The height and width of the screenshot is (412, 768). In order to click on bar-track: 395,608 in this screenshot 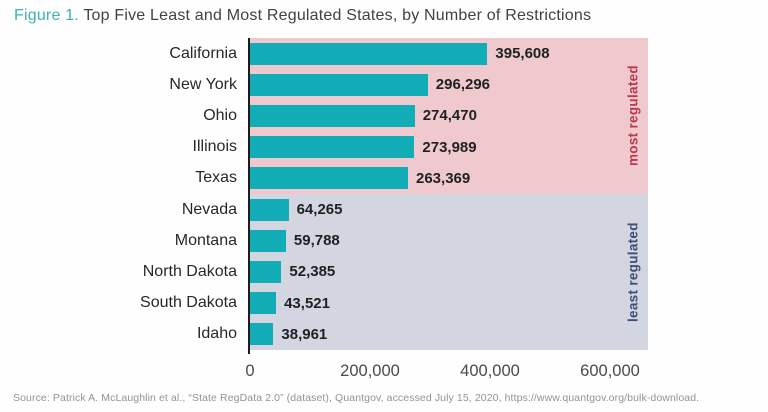, I will do `click(449, 54)`.